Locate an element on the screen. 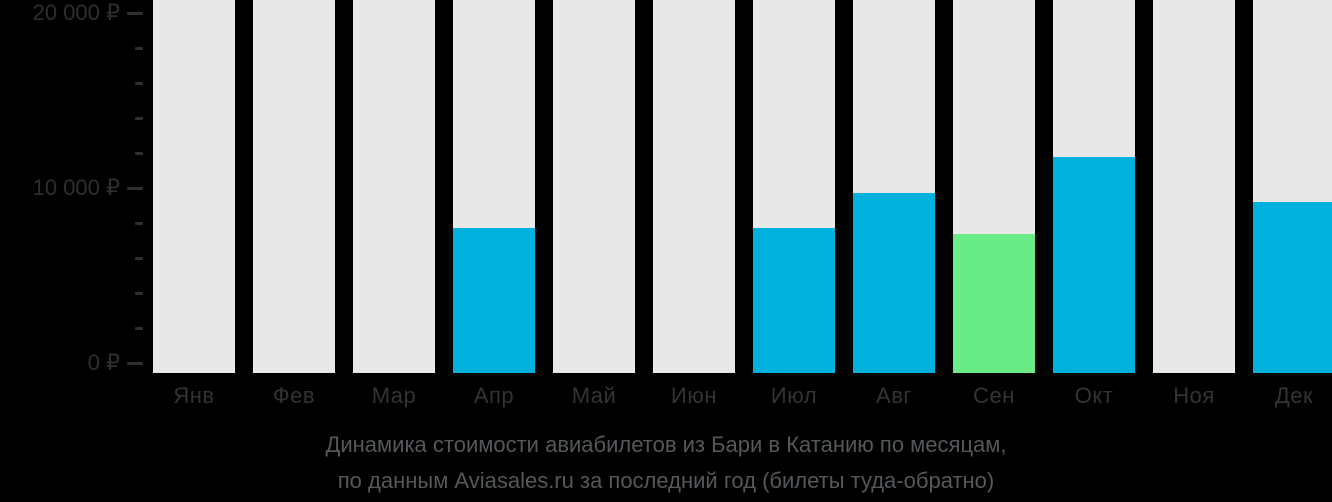  x-axis-month-label: Дек is located at coordinates (1294, 395).